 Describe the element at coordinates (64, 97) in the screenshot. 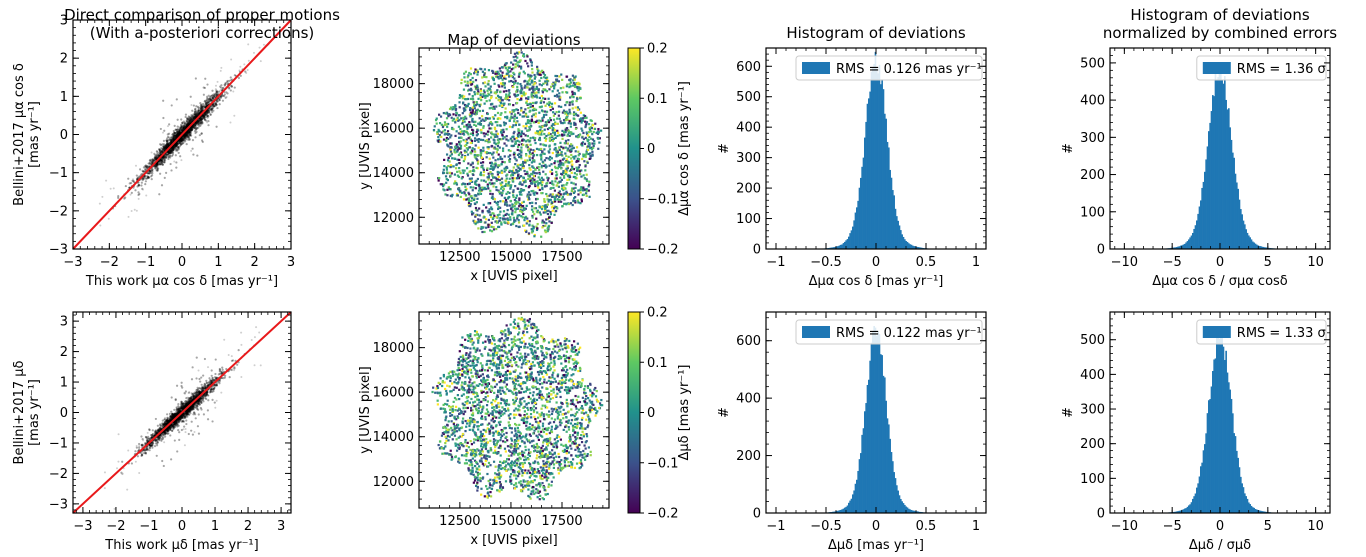

I see `y-tick-label: 1` at that location.